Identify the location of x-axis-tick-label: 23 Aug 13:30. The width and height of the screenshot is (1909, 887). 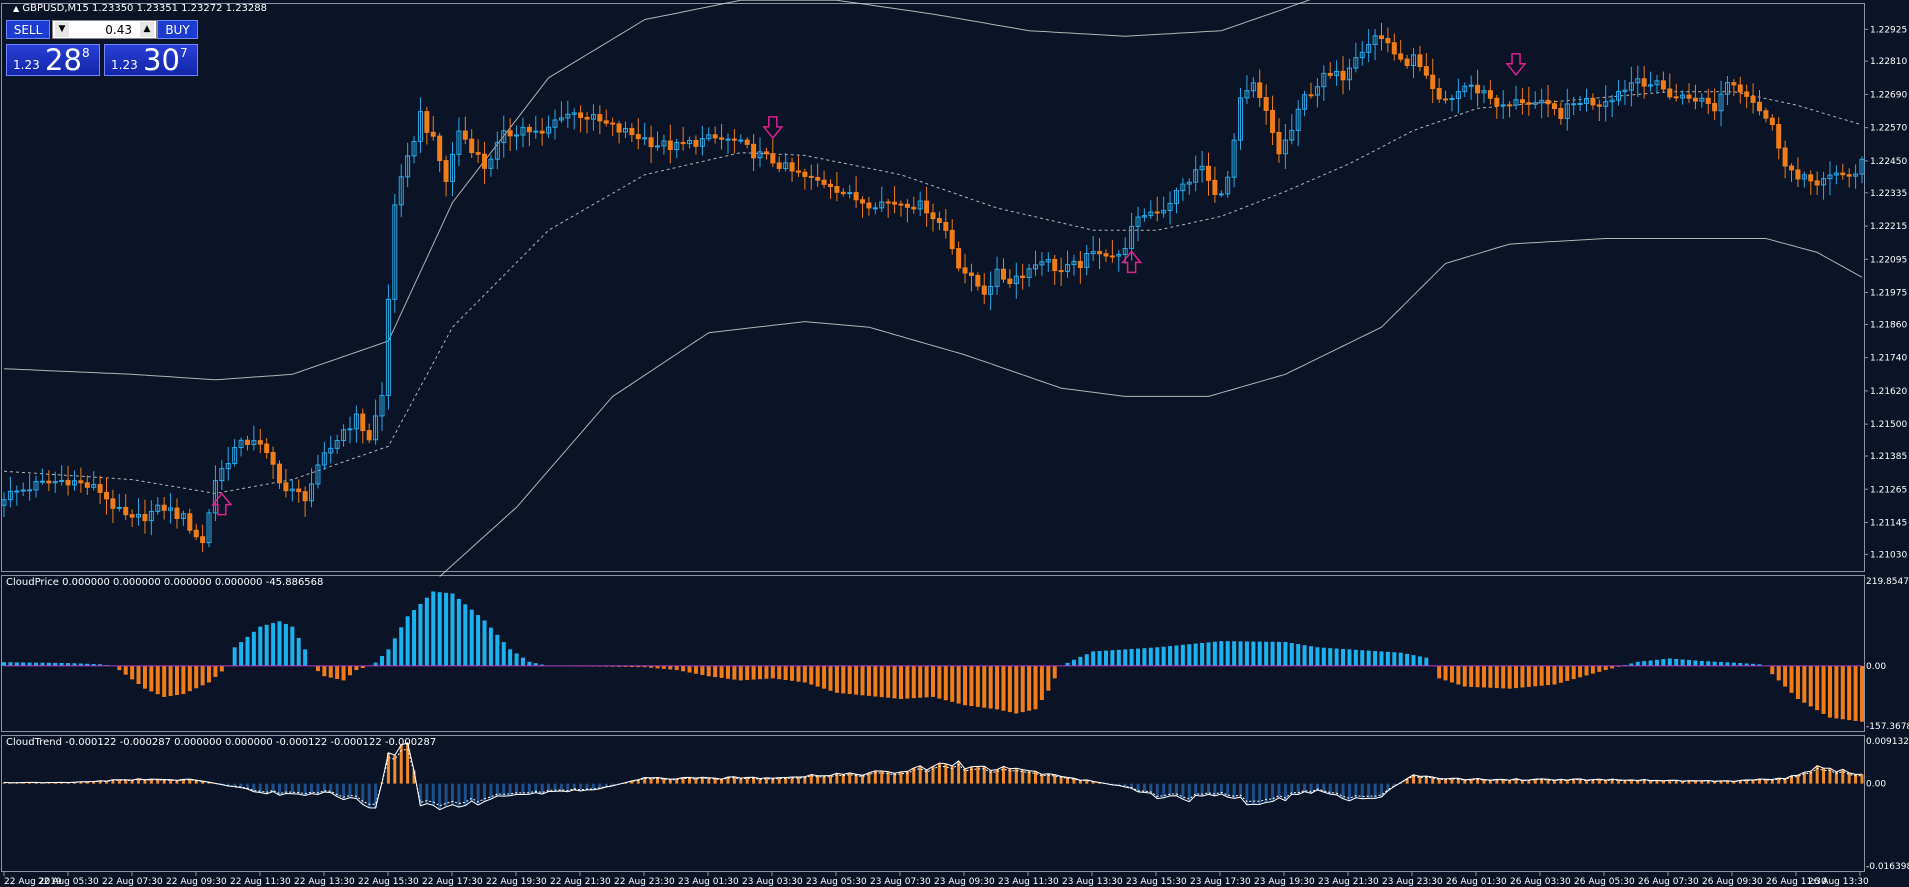
(1092, 882).